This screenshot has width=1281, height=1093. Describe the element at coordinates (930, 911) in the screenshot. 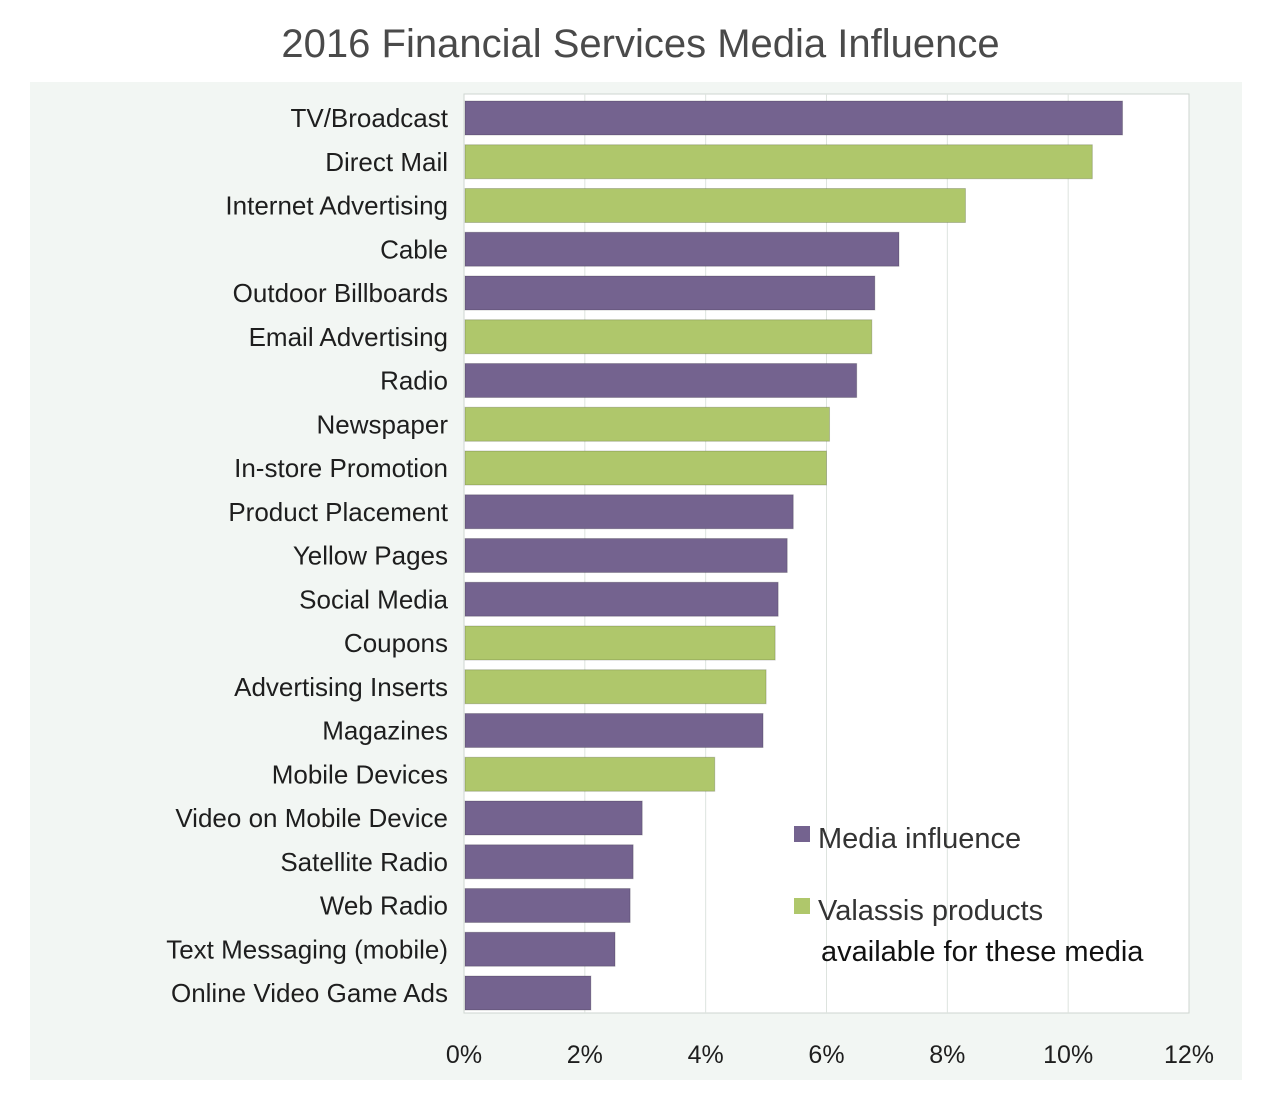

I see `legend-label: Valassis products` at that location.